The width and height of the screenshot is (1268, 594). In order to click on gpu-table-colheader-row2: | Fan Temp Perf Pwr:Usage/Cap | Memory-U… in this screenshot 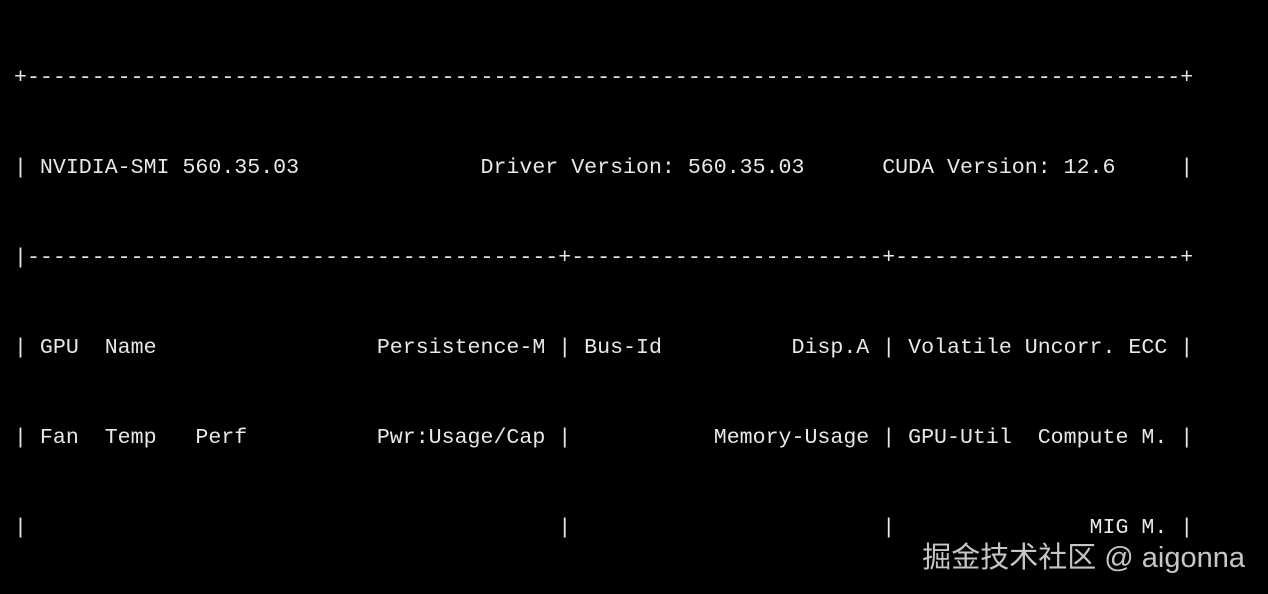, I will do `click(604, 438)`.